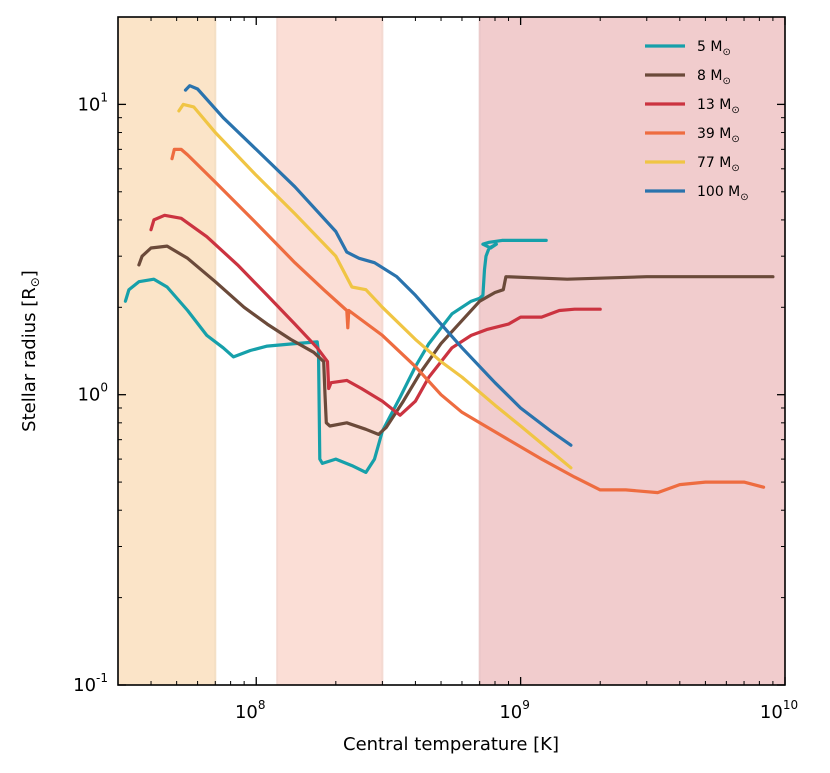 This screenshot has width=830, height=773. What do you see at coordinates (526, 705) in the screenshot?
I see `tick-exponent: 9` at bounding box center [526, 705].